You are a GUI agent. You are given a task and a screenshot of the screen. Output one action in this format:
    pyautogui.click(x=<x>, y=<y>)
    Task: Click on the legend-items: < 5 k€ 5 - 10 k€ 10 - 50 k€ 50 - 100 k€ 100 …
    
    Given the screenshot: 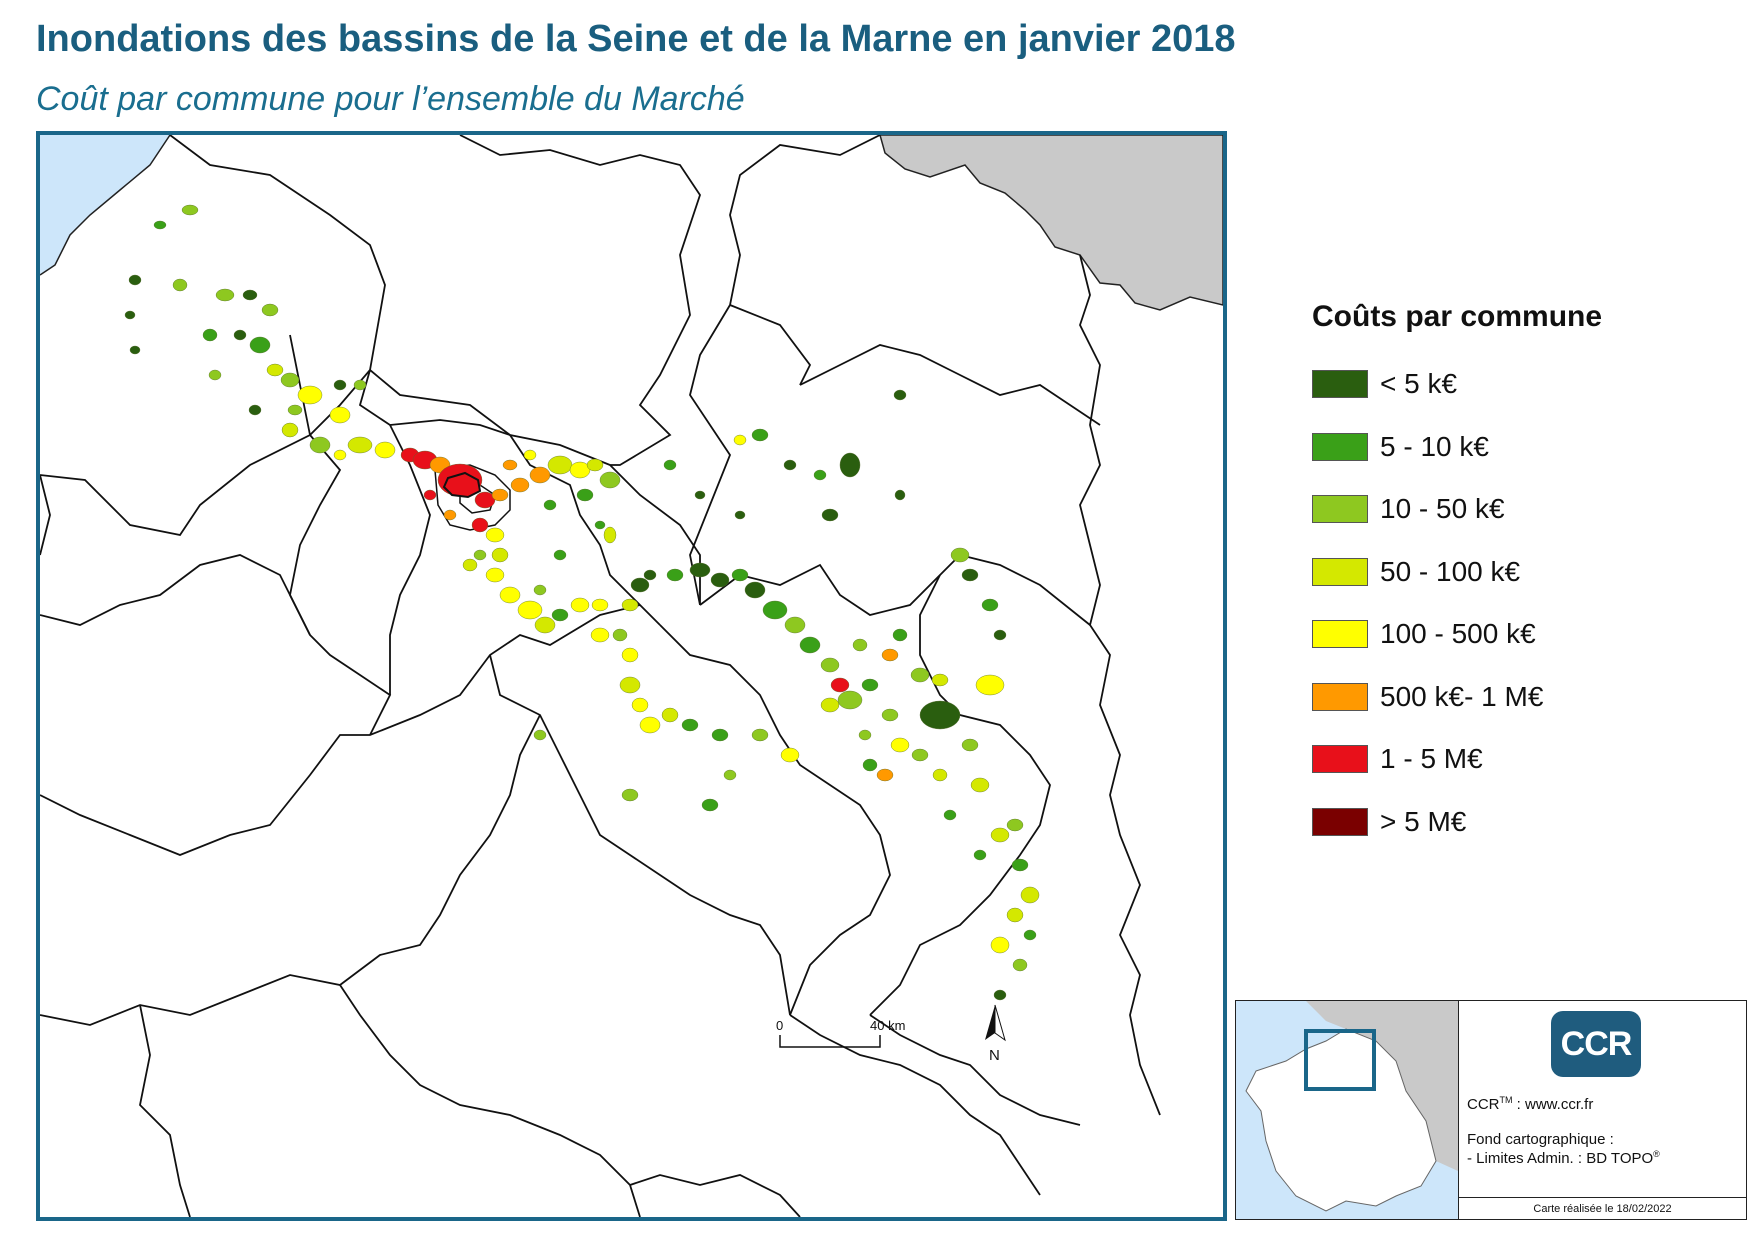 What is the action you would take?
    pyautogui.click(x=1522, y=619)
    